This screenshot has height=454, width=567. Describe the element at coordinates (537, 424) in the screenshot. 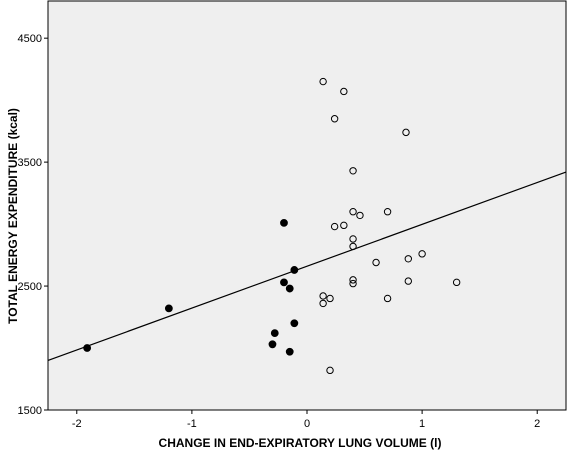

I see `x-tick-label: 2` at that location.